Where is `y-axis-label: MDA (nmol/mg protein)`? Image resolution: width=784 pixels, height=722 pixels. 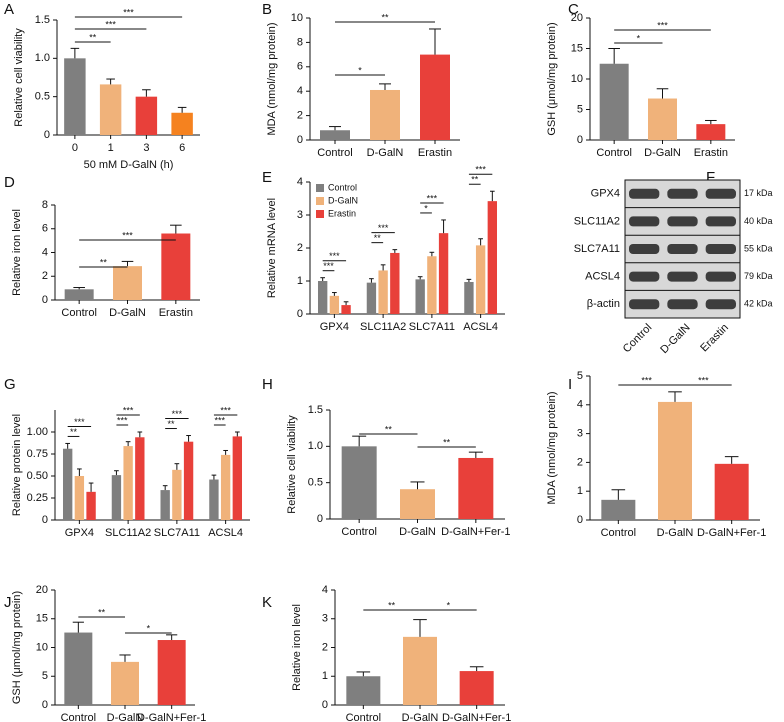 y-axis-label: MDA (nmol/mg protein) is located at coordinates (552, 447).